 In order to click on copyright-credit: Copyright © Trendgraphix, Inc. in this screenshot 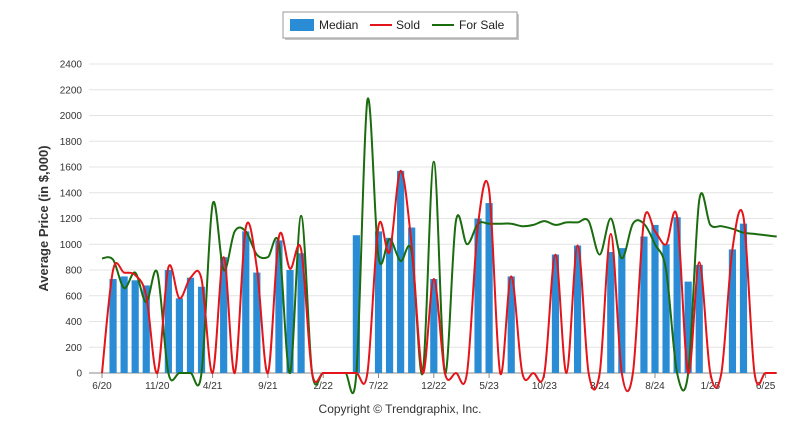, I will do `click(400, 409)`.